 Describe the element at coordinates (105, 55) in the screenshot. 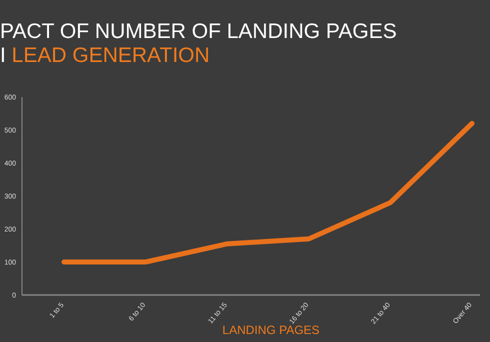

I see `chart-subtitle: I LEAD GENERATION` at that location.